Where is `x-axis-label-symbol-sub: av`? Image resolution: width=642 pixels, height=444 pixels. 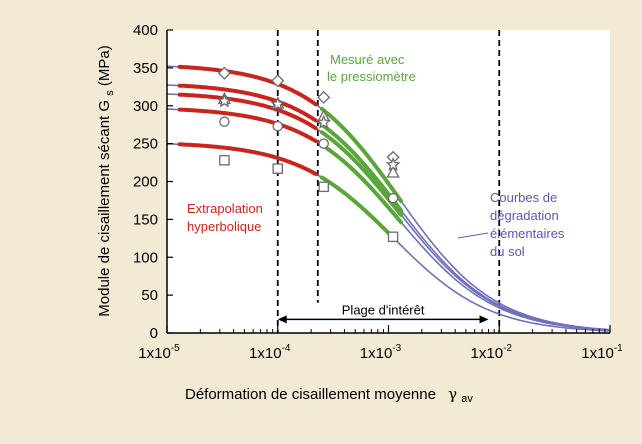 x-axis-label-symbol-sub: av is located at coordinates (467, 399).